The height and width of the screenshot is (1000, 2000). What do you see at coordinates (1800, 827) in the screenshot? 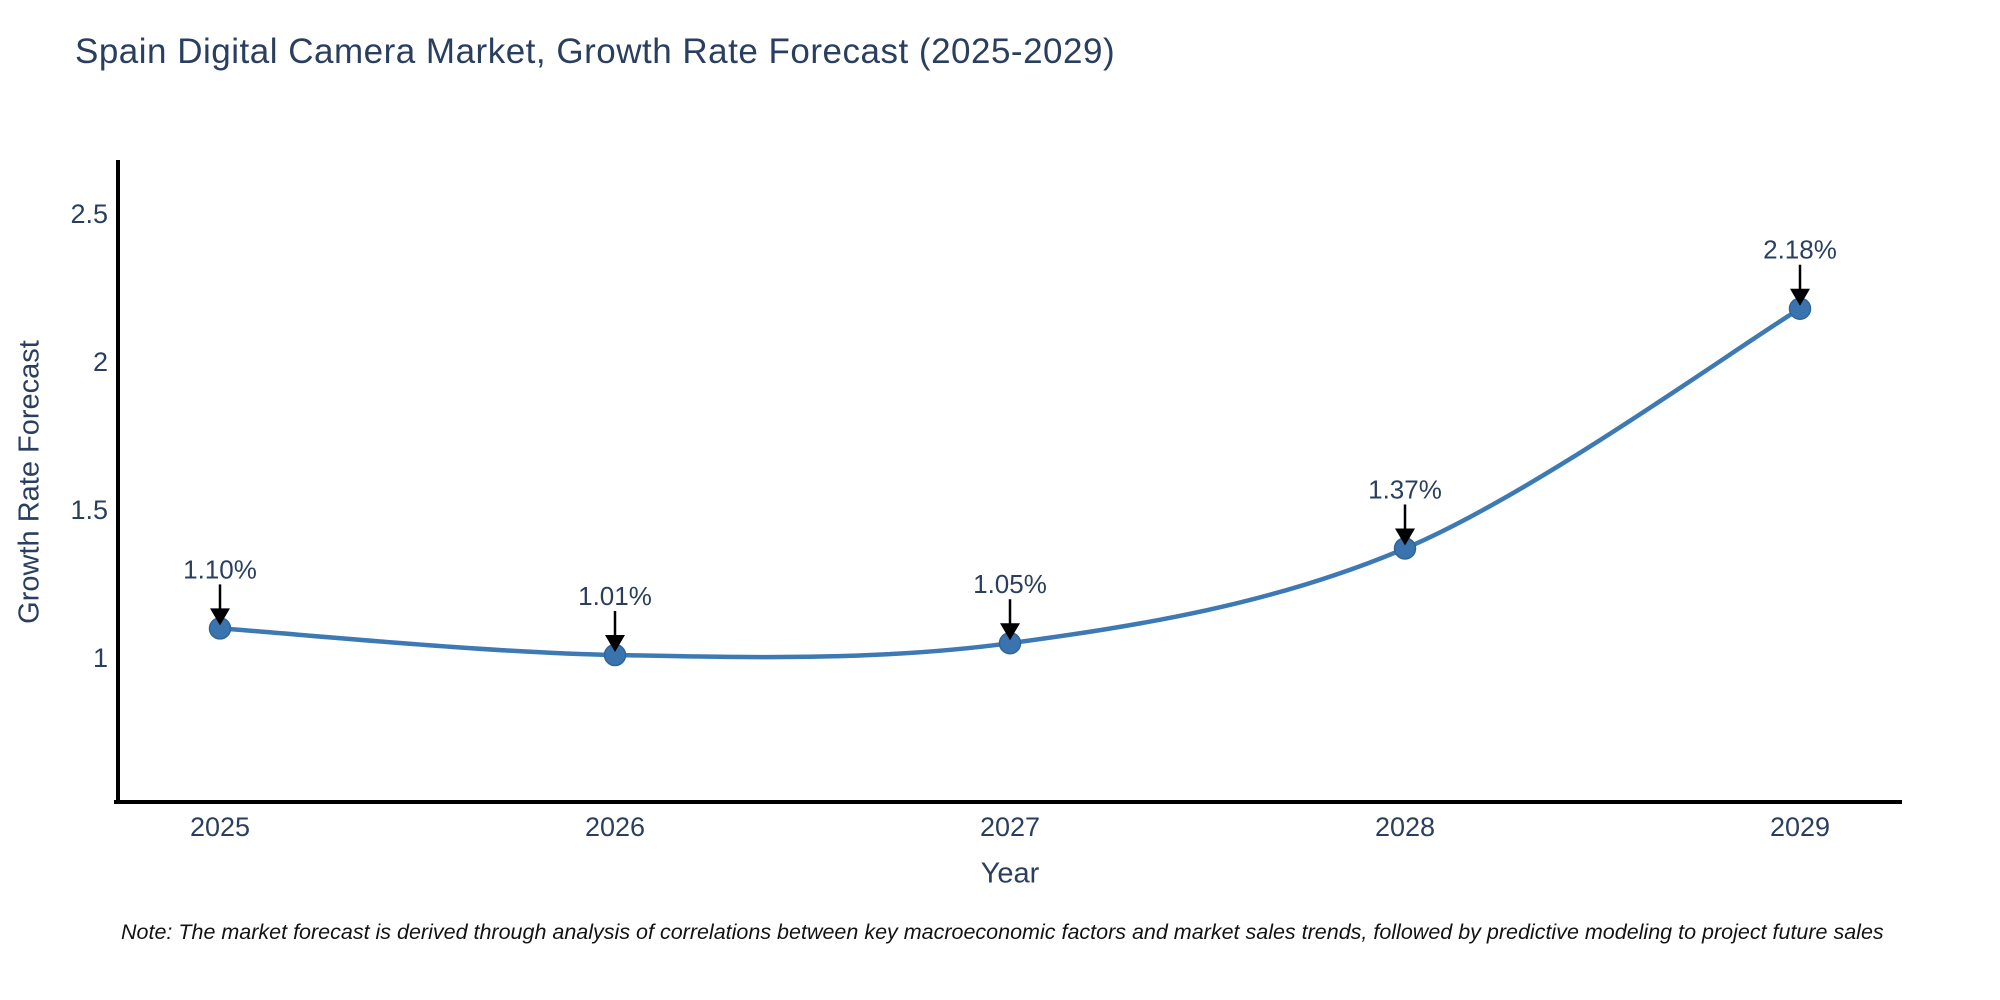
I see `x-tick-label: 2029` at bounding box center [1800, 827].